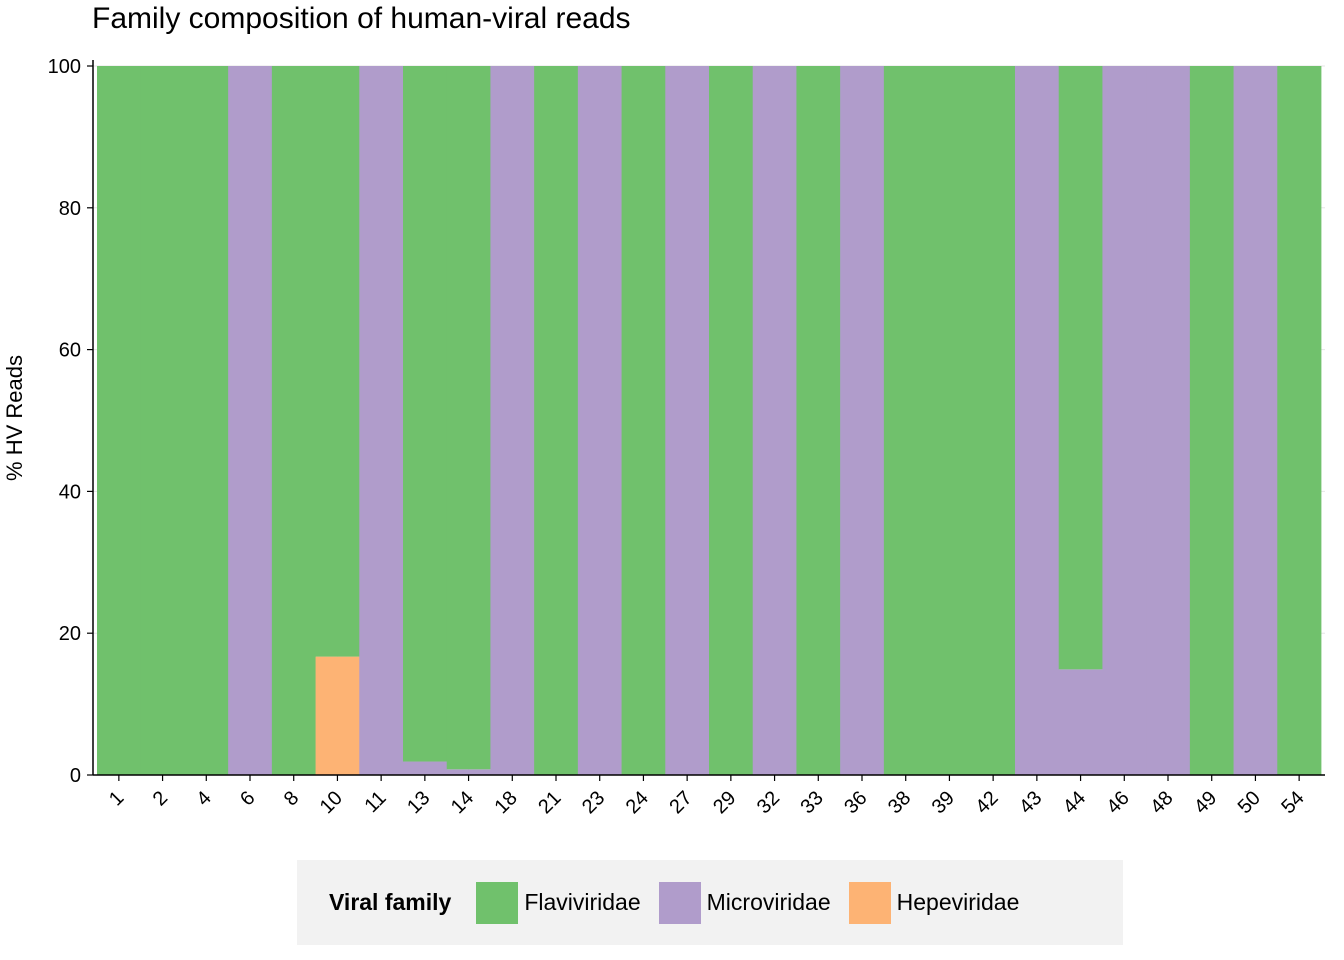 The width and height of the screenshot is (1344, 960). I want to click on x-tick-label: 46, so click(1118, 802).